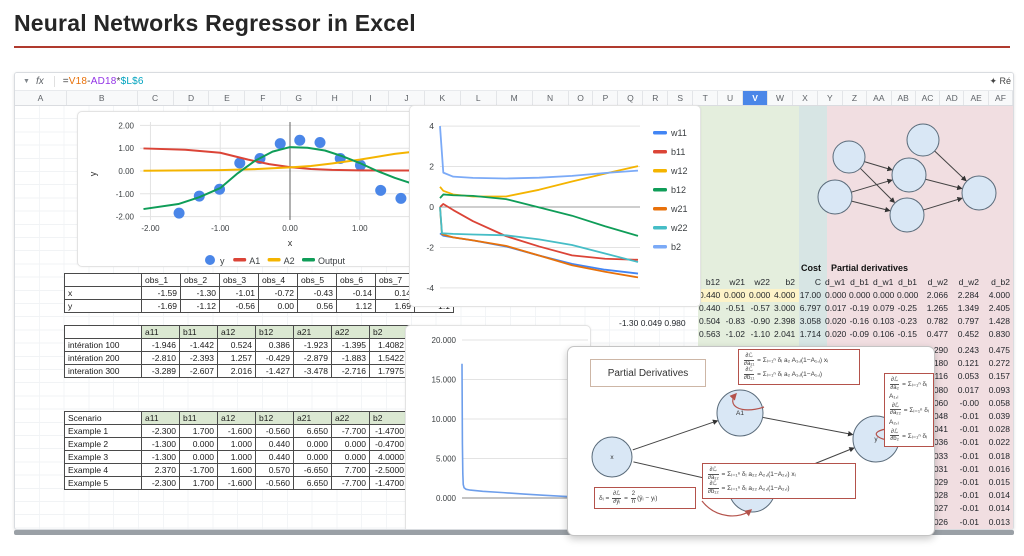 This screenshot has height=556, width=1024. Describe the element at coordinates (312, 345) in the screenshot. I see `cell: -1.923` at that location.